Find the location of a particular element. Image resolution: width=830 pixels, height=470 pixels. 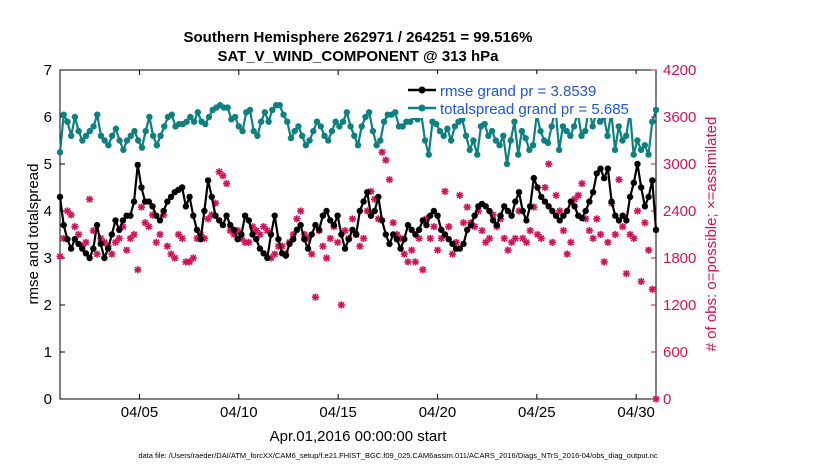

y-right-tick-label: 0 is located at coordinates (667, 399).